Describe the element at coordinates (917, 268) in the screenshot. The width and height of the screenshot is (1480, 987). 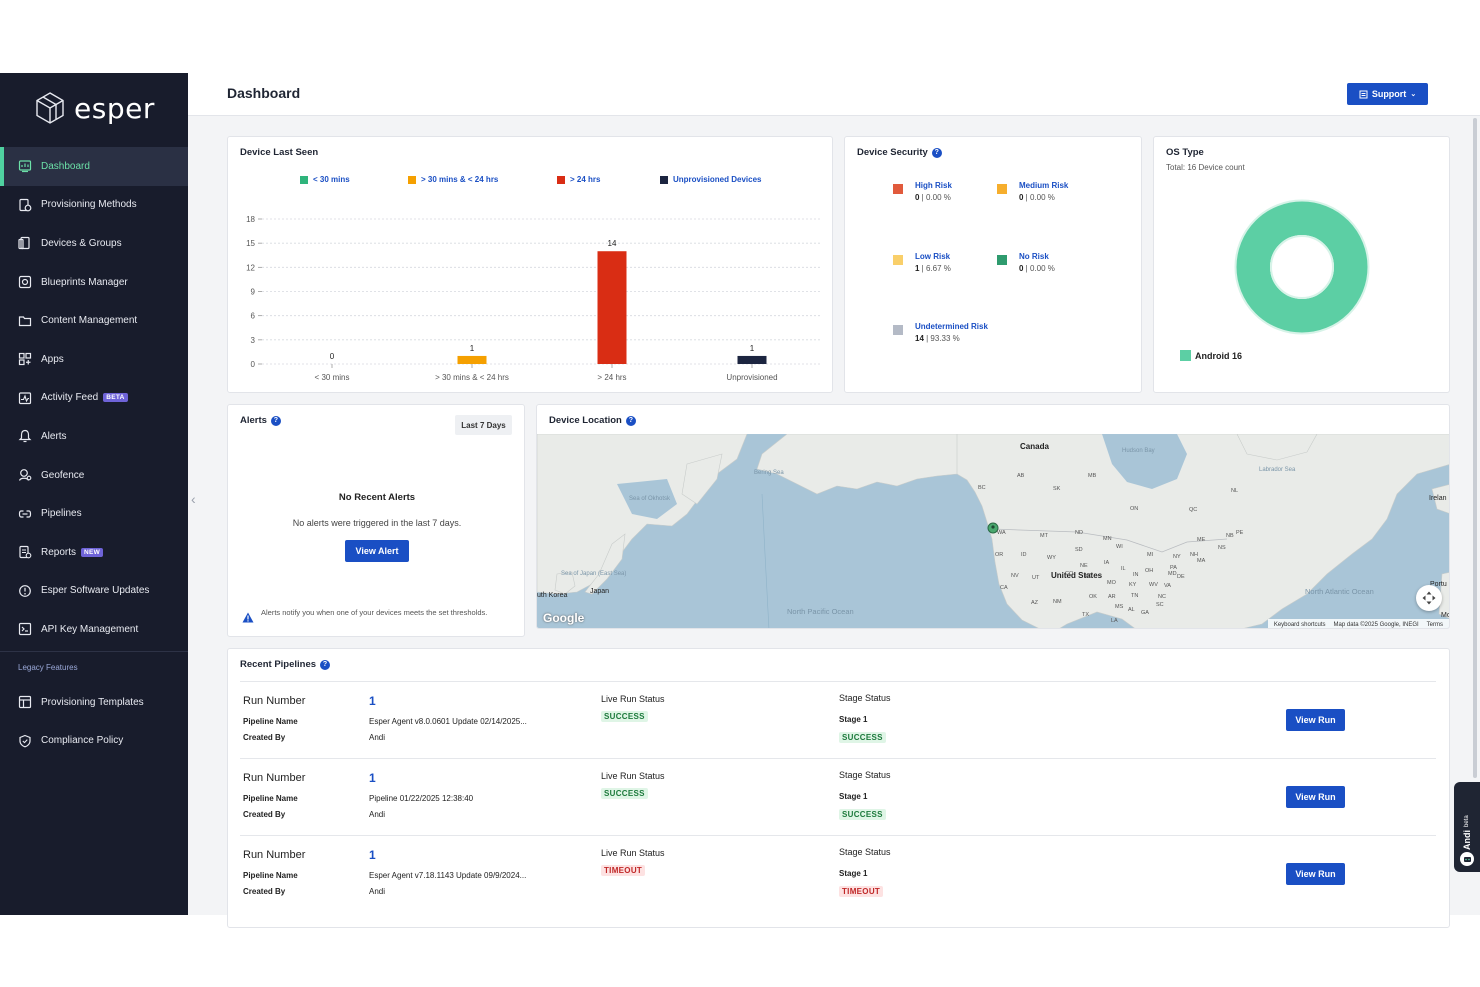
I see `risk-count: 1` at that location.